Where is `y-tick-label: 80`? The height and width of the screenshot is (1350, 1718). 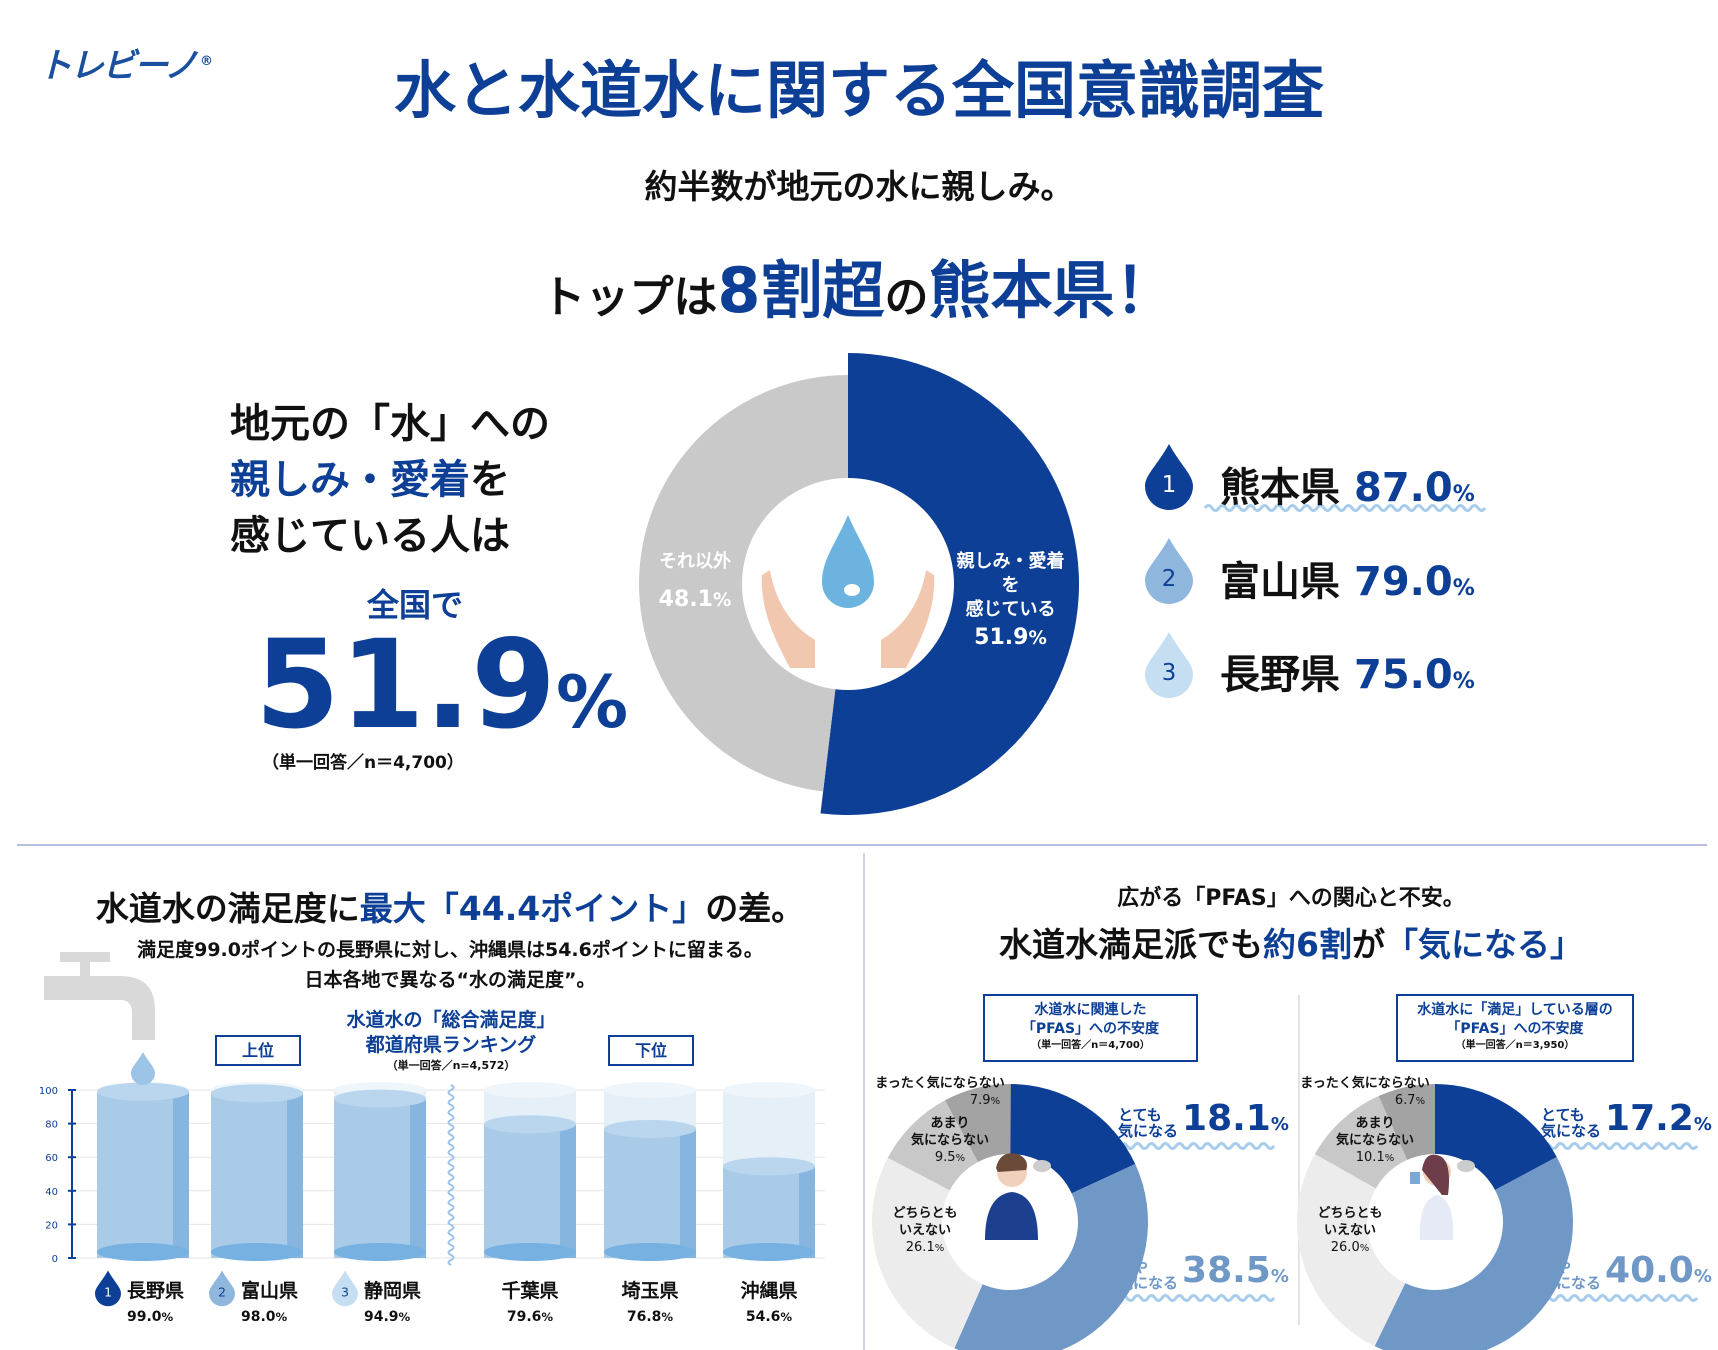
y-tick-label: 80 is located at coordinates (51, 1125).